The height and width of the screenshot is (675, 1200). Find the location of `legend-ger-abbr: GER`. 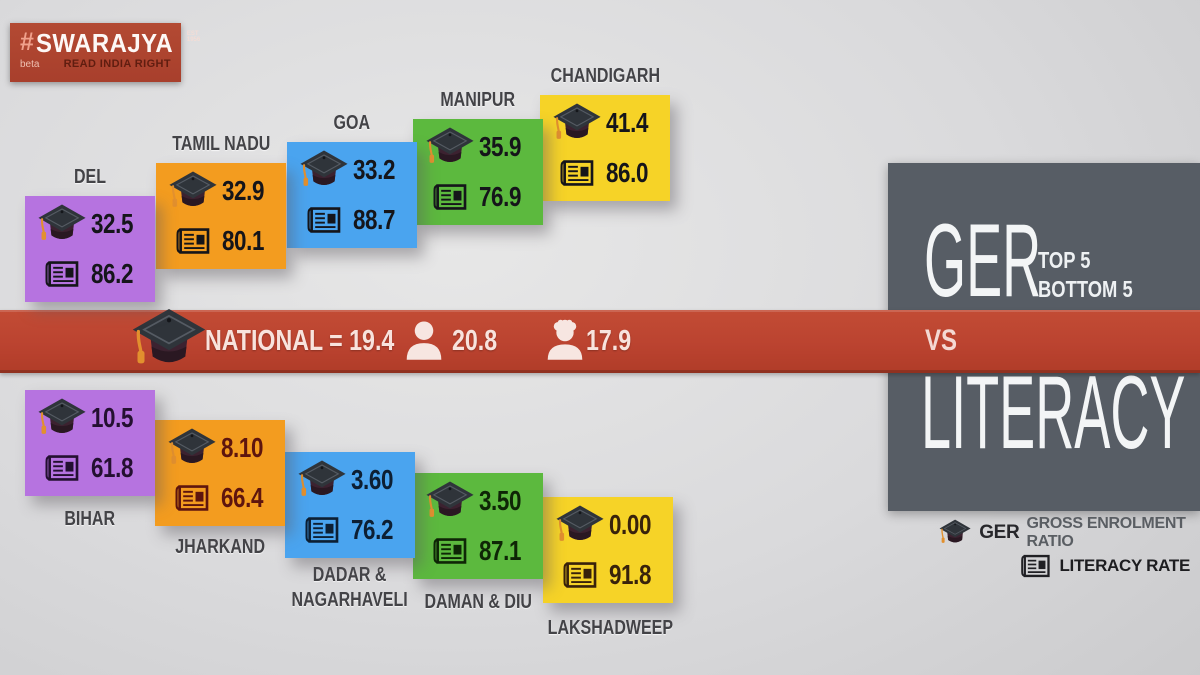

legend-ger-abbr: GER is located at coordinates (999, 532).